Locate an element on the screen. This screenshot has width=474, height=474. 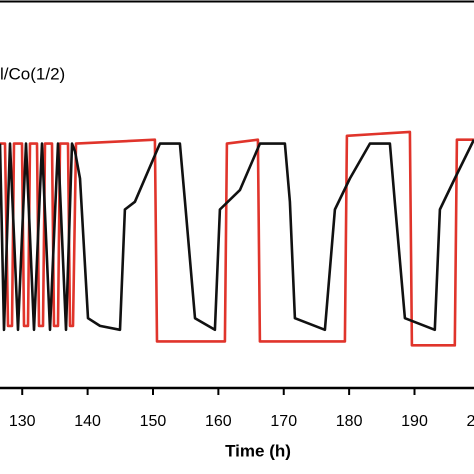
x-tick-label: 160 is located at coordinates (218, 421).